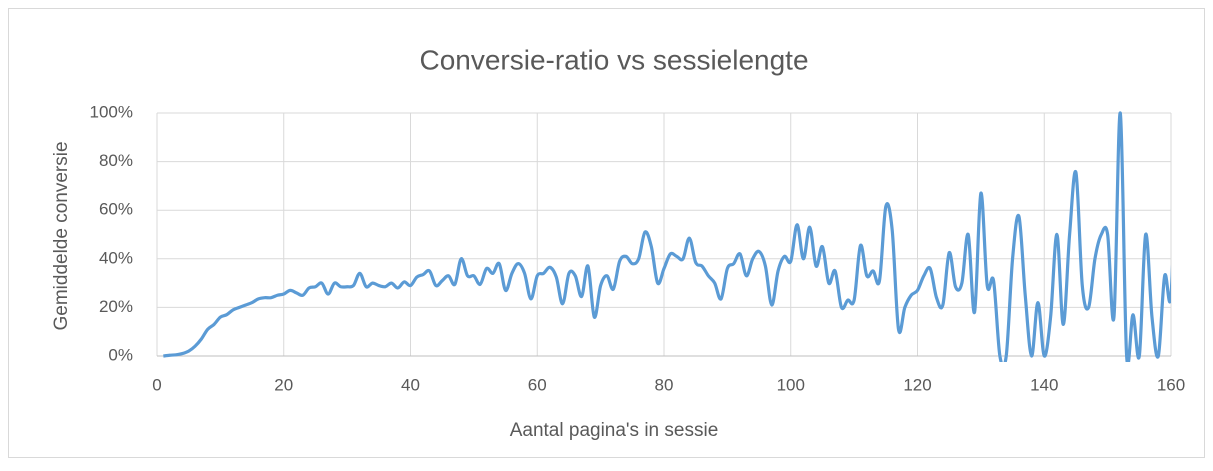 The width and height of the screenshot is (1213, 471). I want to click on chart-title: Conversie-ratio vs sessielengte, so click(613, 59).